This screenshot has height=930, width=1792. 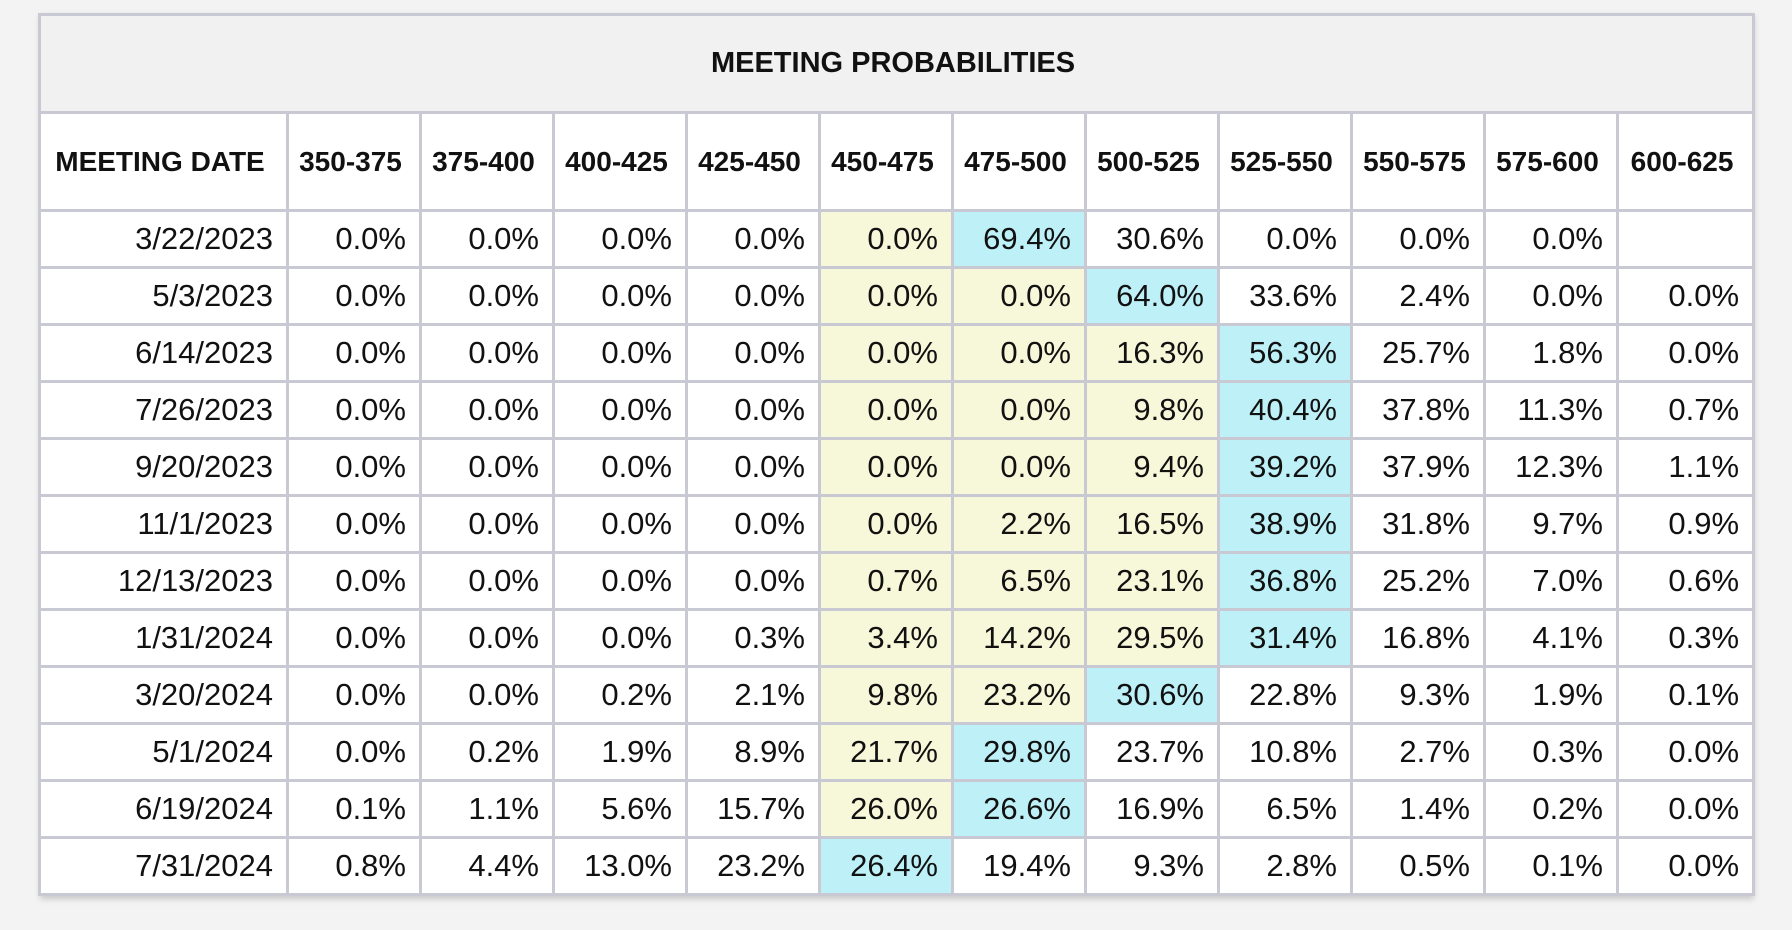 I want to click on probability-cell: 23.1%, so click(x=1152, y=581).